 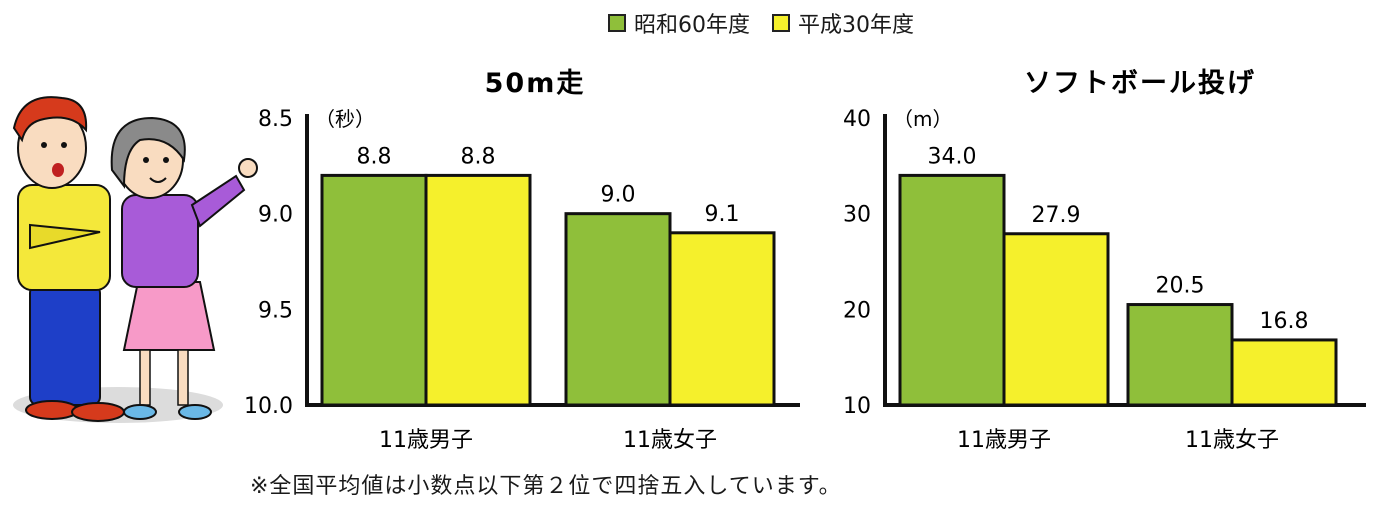 I want to click on y-tick-label: 10, so click(x=857, y=406).